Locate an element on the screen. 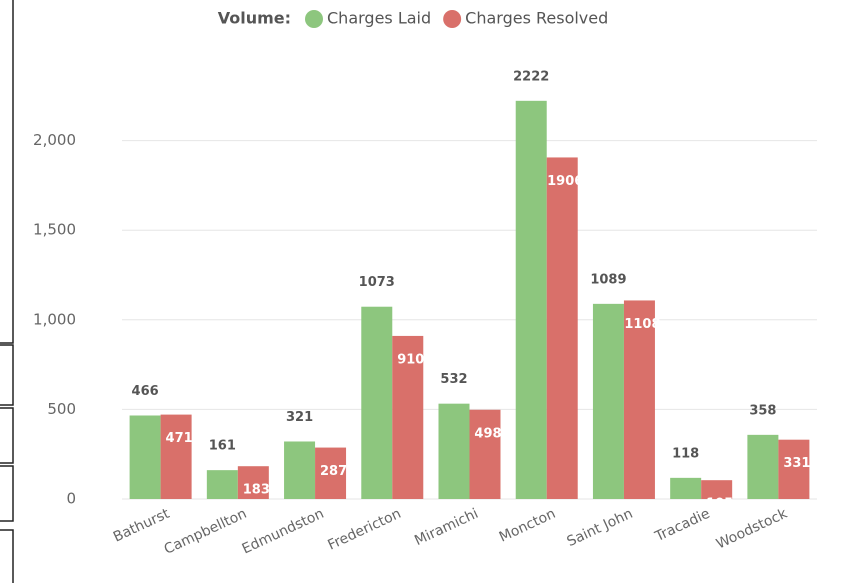 The width and height of the screenshot is (841, 583). data-label: 331 is located at coordinates (796, 463).